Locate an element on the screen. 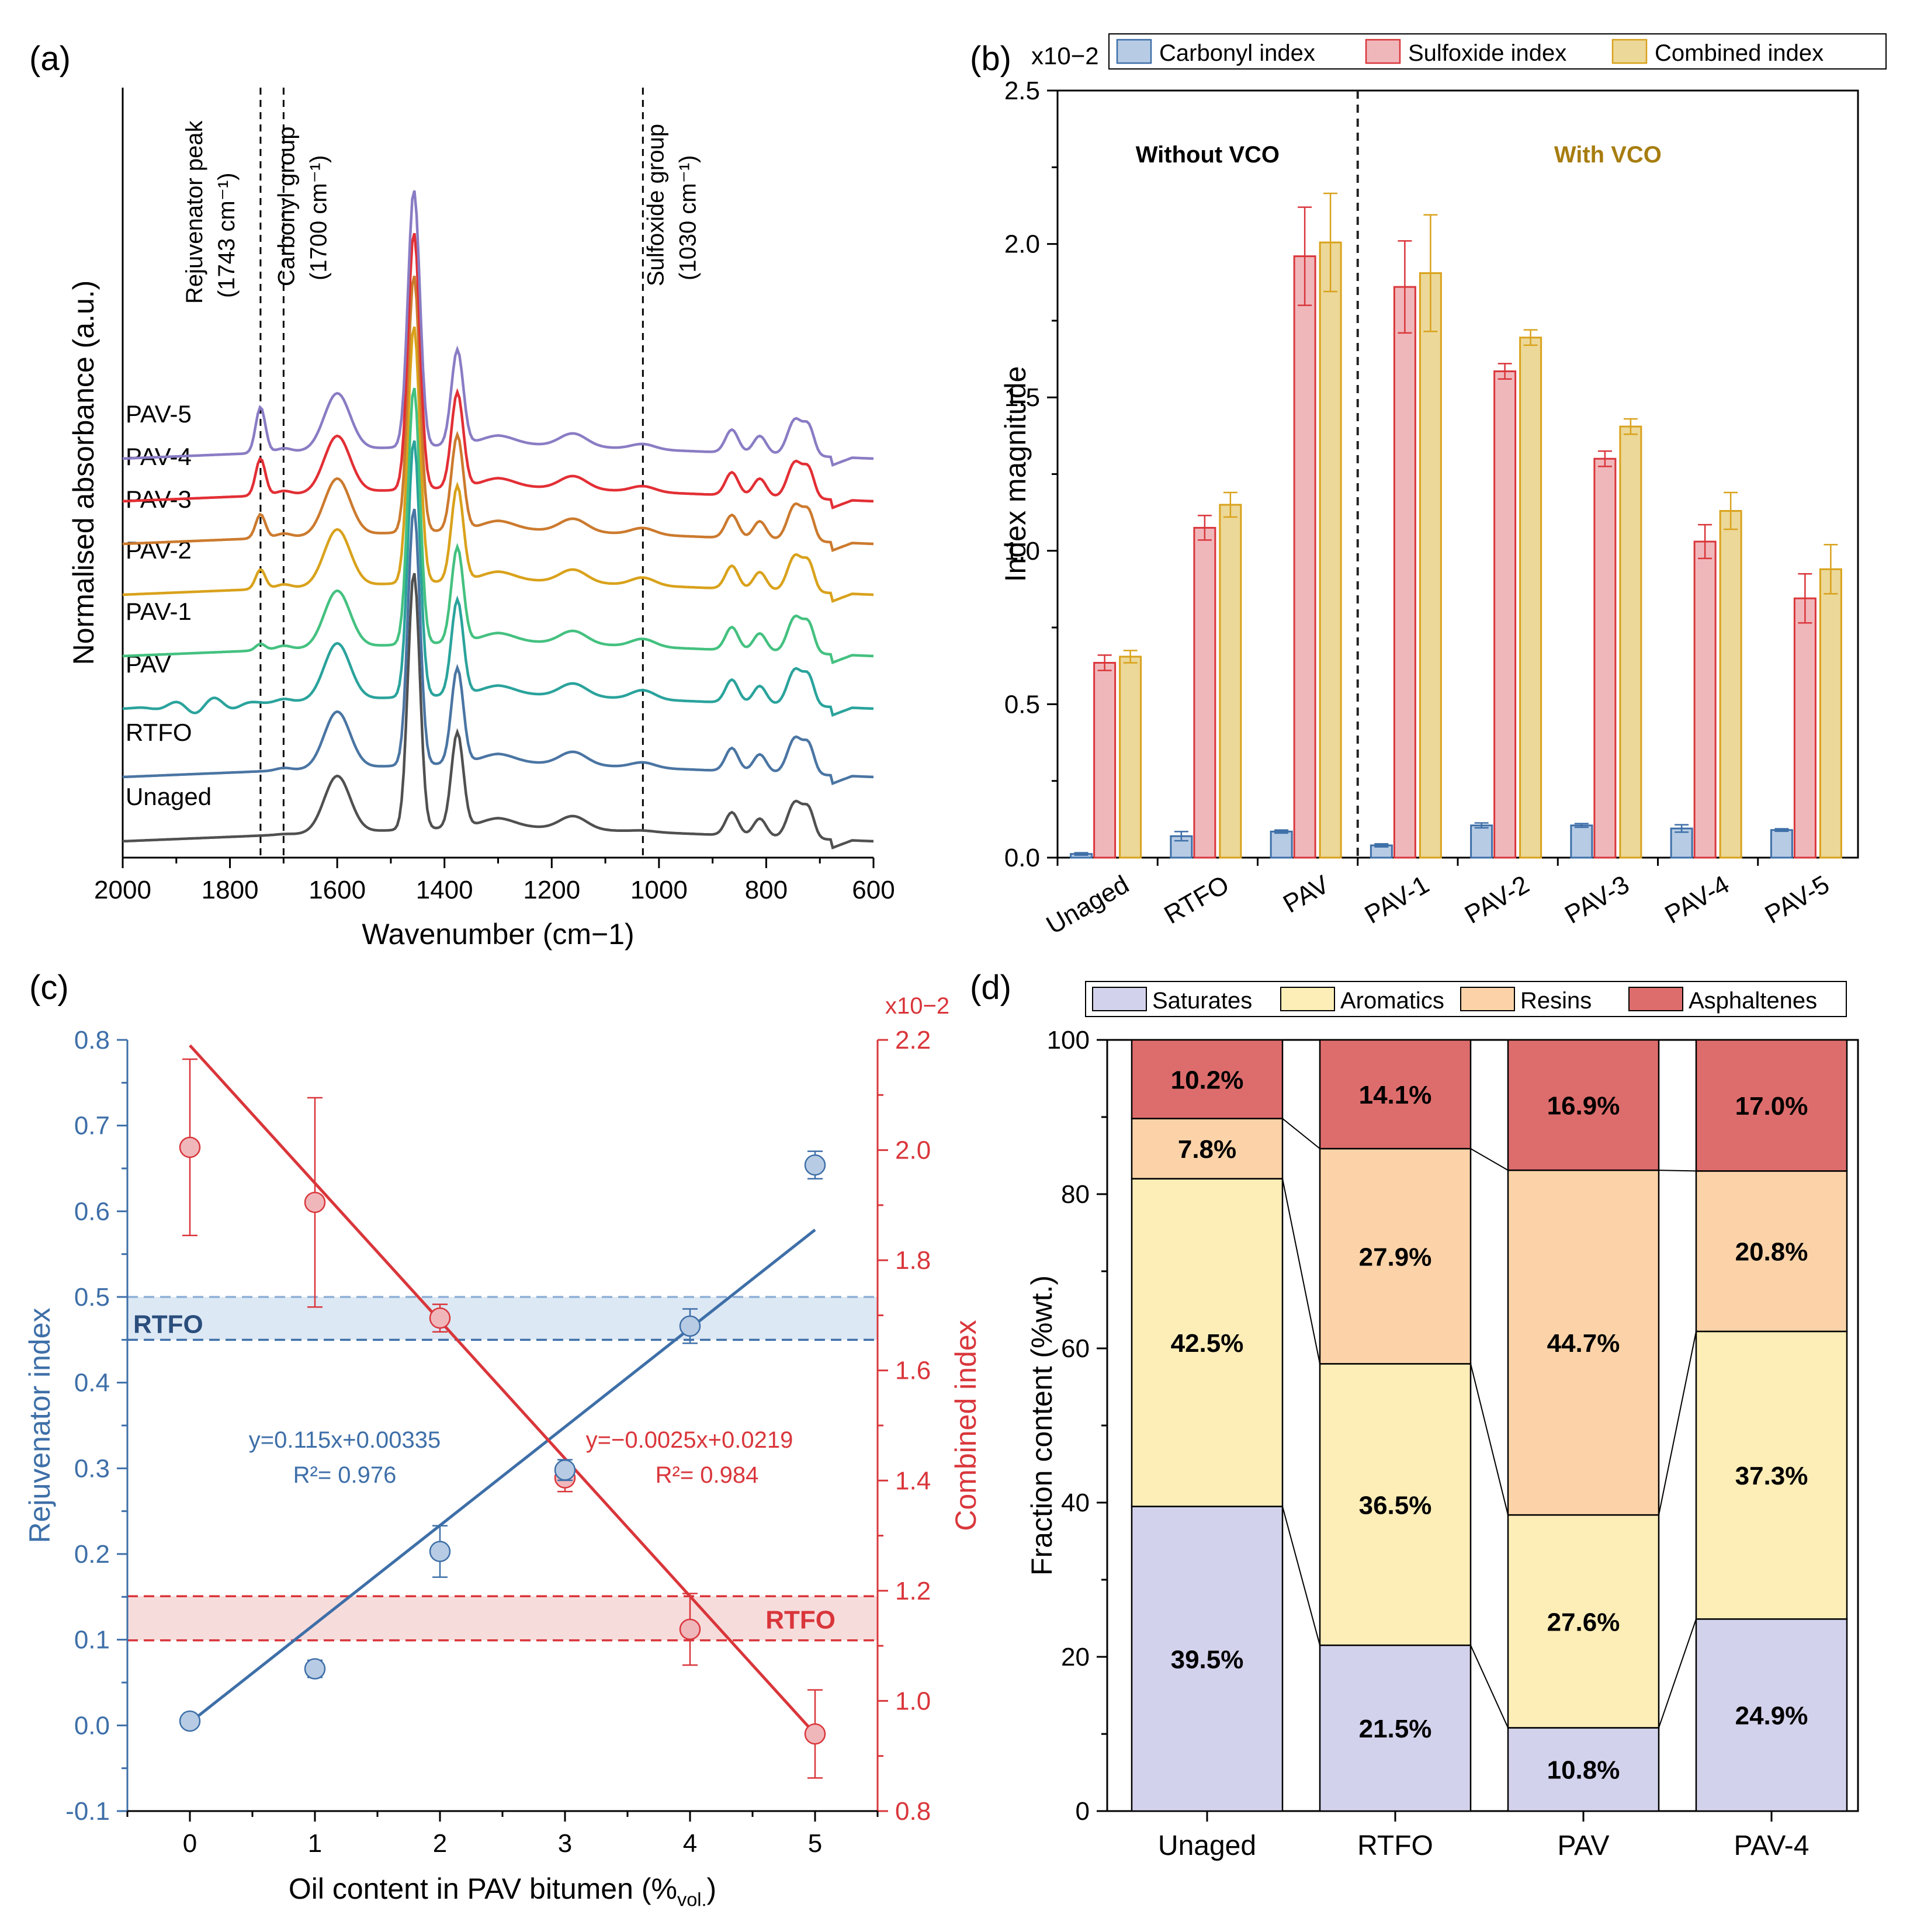 This screenshot has width=1917, height=1932. segment-value-label: 42.5% is located at coordinates (1207, 1343).